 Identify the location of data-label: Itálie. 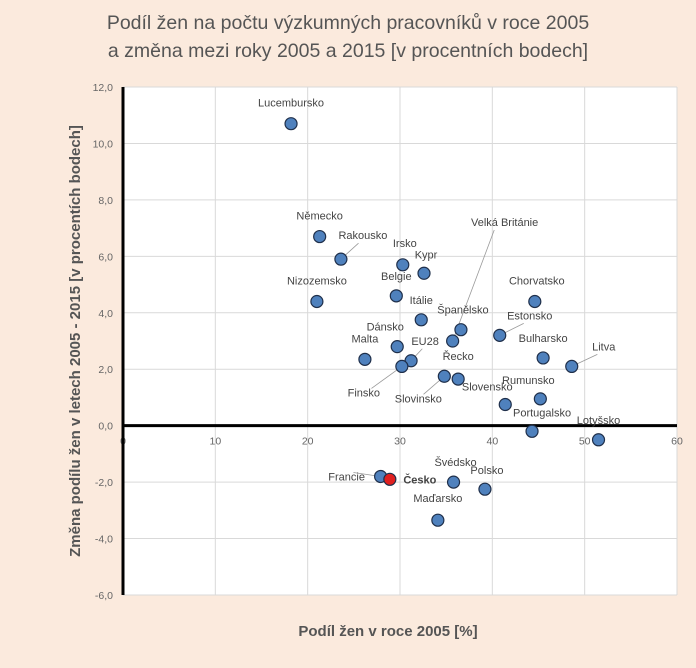
(421, 301).